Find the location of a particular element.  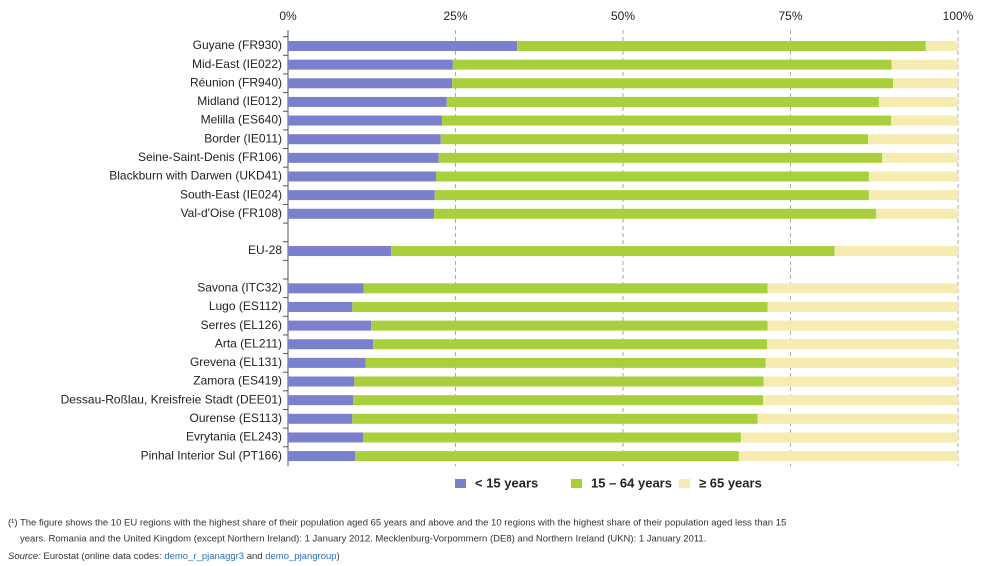

source-text: ) is located at coordinates (338, 556).